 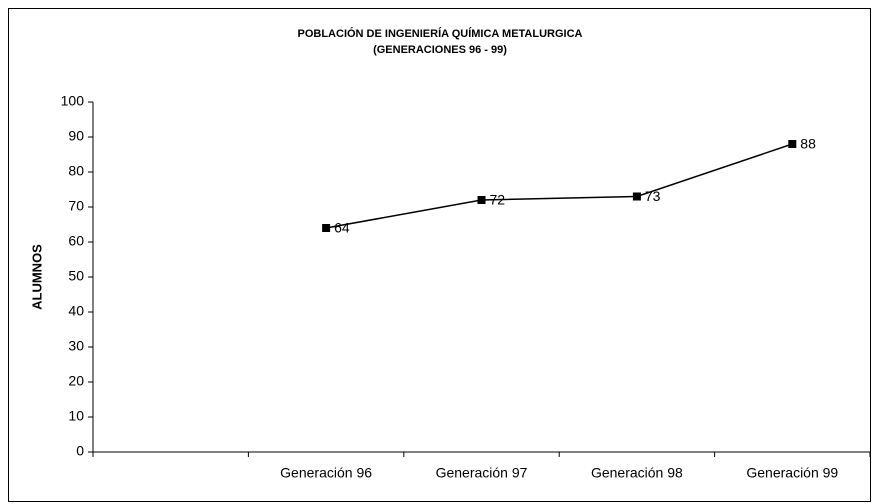 What do you see at coordinates (73, 101) in the screenshot?
I see `y-tick-label: 100` at bounding box center [73, 101].